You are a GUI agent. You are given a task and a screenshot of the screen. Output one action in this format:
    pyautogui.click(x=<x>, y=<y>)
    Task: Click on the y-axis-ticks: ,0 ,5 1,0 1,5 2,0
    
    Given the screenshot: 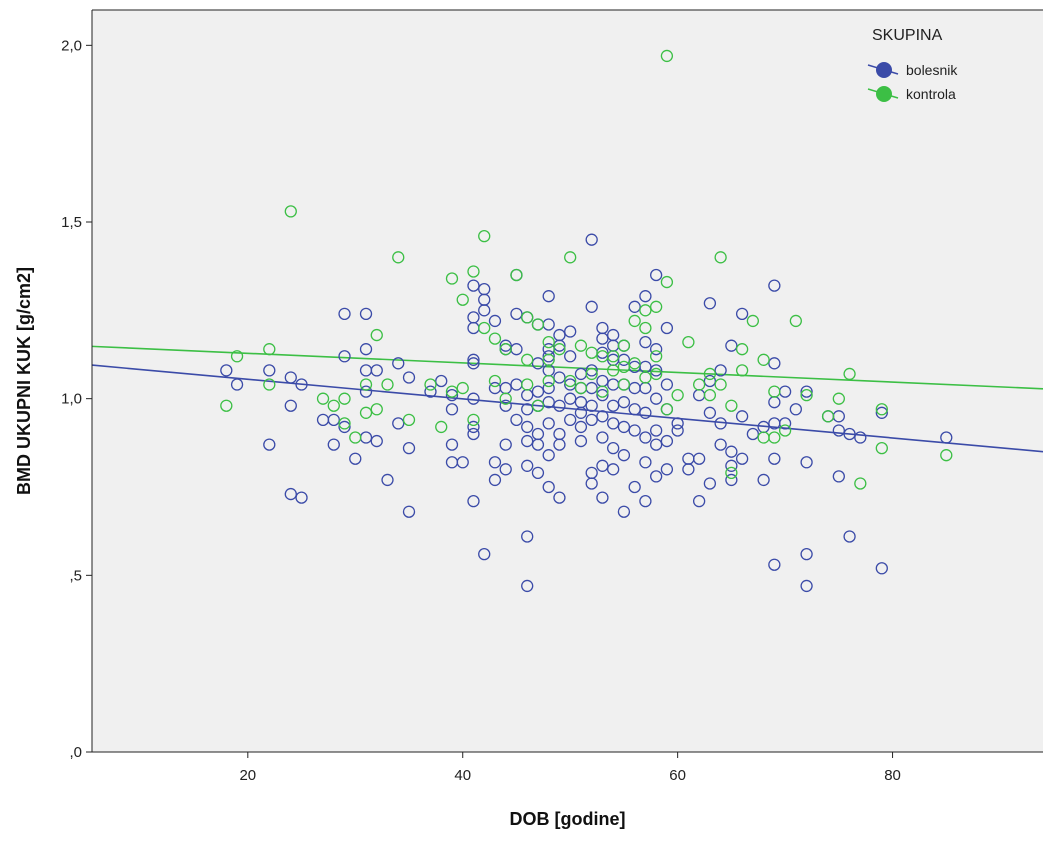 What is the action you would take?
    pyautogui.click(x=76, y=399)
    